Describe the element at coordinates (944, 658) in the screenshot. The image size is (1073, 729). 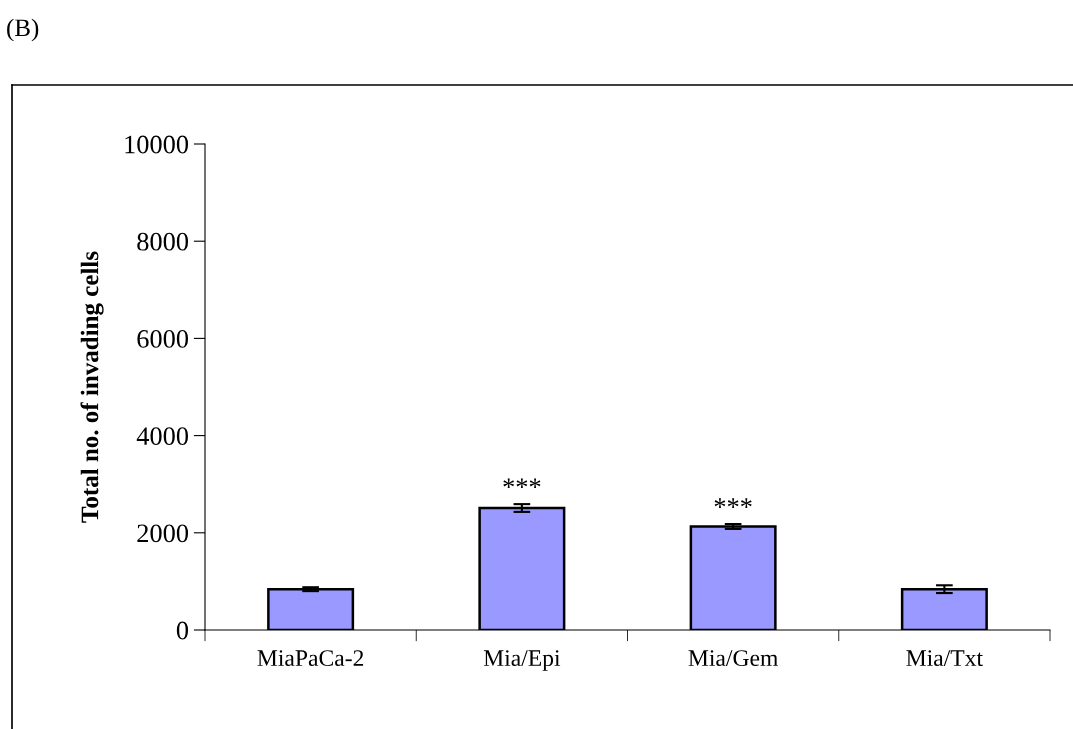
I see `x-tick-label: Mia/Txt` at that location.